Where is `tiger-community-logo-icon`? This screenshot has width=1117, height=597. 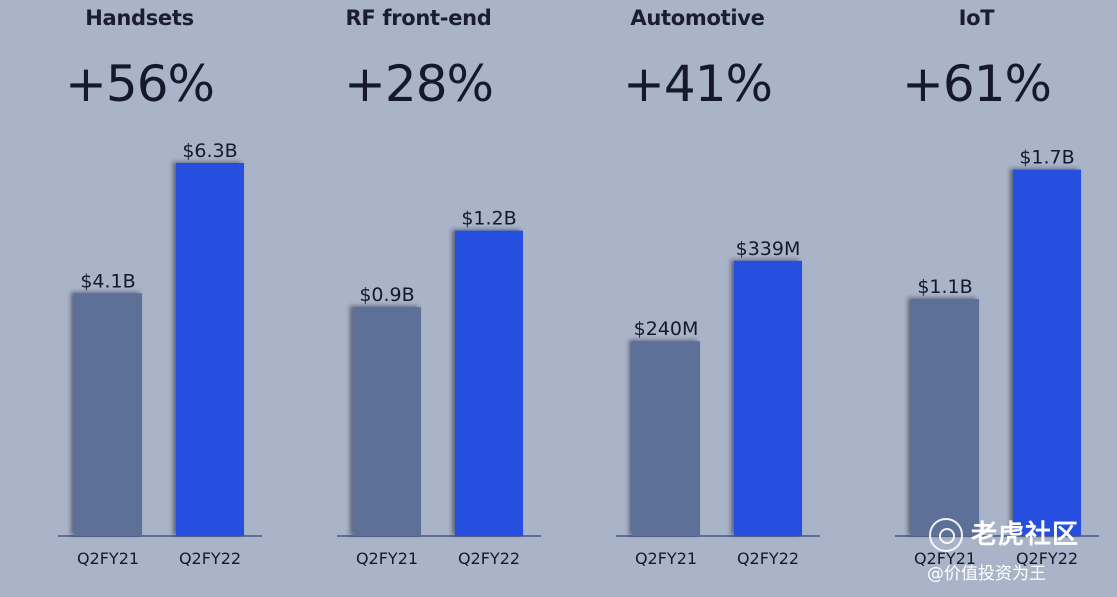
tiger-community-logo-icon is located at coordinates (946, 535).